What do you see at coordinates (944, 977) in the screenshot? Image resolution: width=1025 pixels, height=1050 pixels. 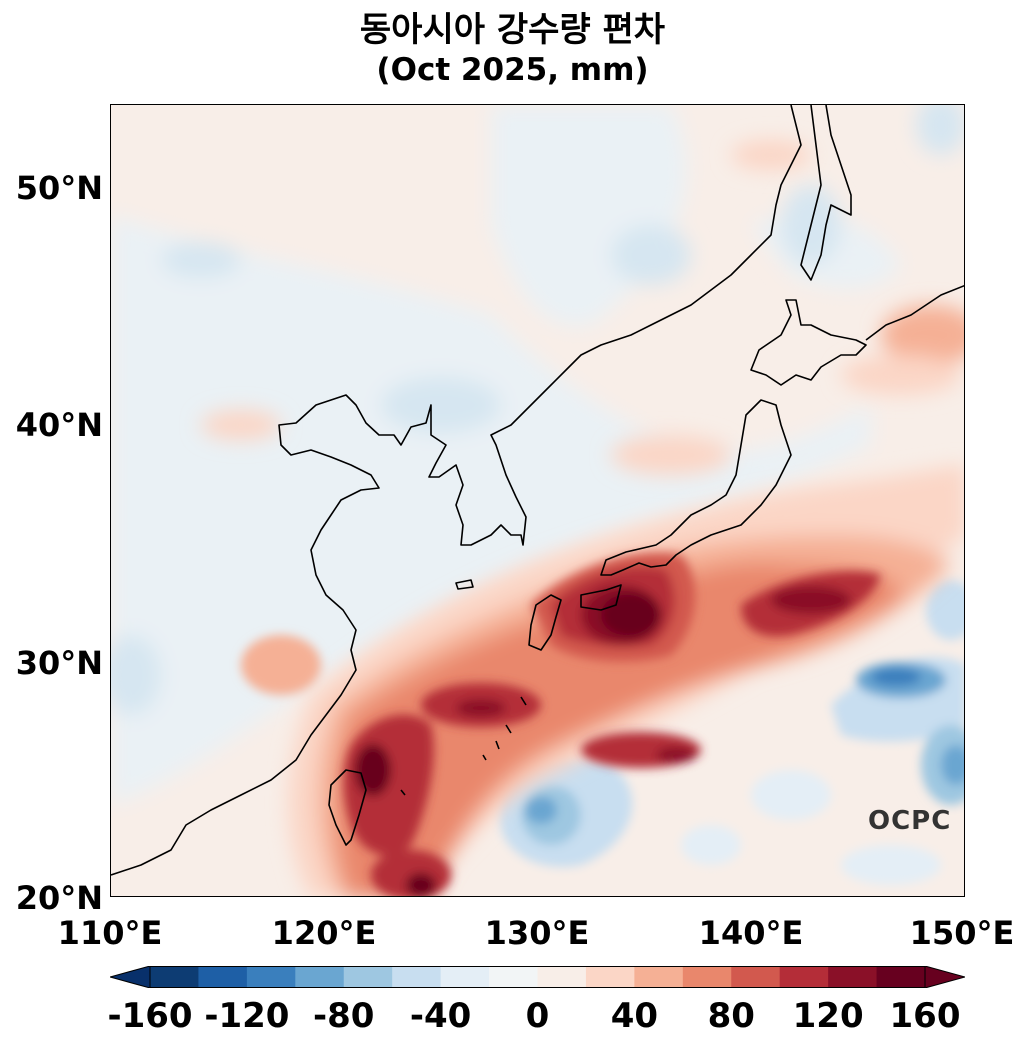 I see `colorbar-extend-max` at bounding box center [944, 977].